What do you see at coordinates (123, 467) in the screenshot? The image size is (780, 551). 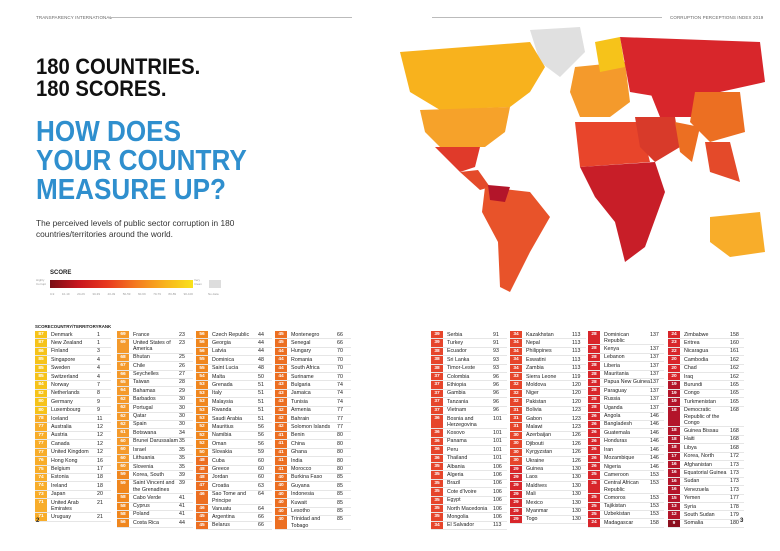 I see `score-badge: 60` at bounding box center [123, 467].